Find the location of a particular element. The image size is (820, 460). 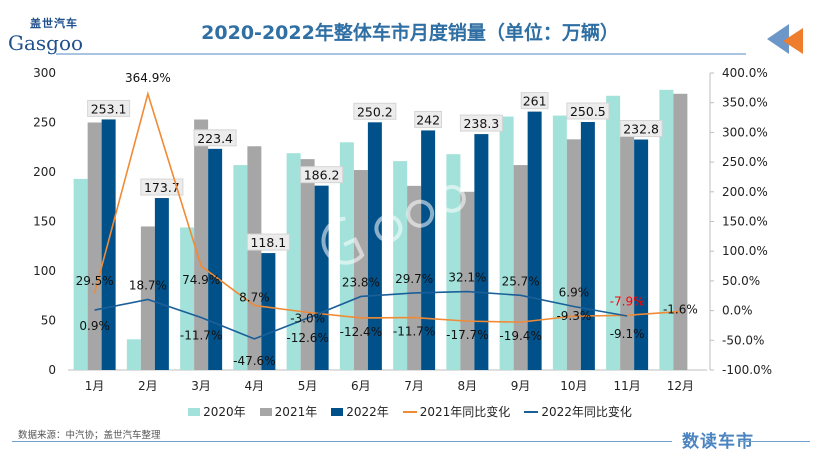

data-label-2022: 118.1 is located at coordinates (268, 242).